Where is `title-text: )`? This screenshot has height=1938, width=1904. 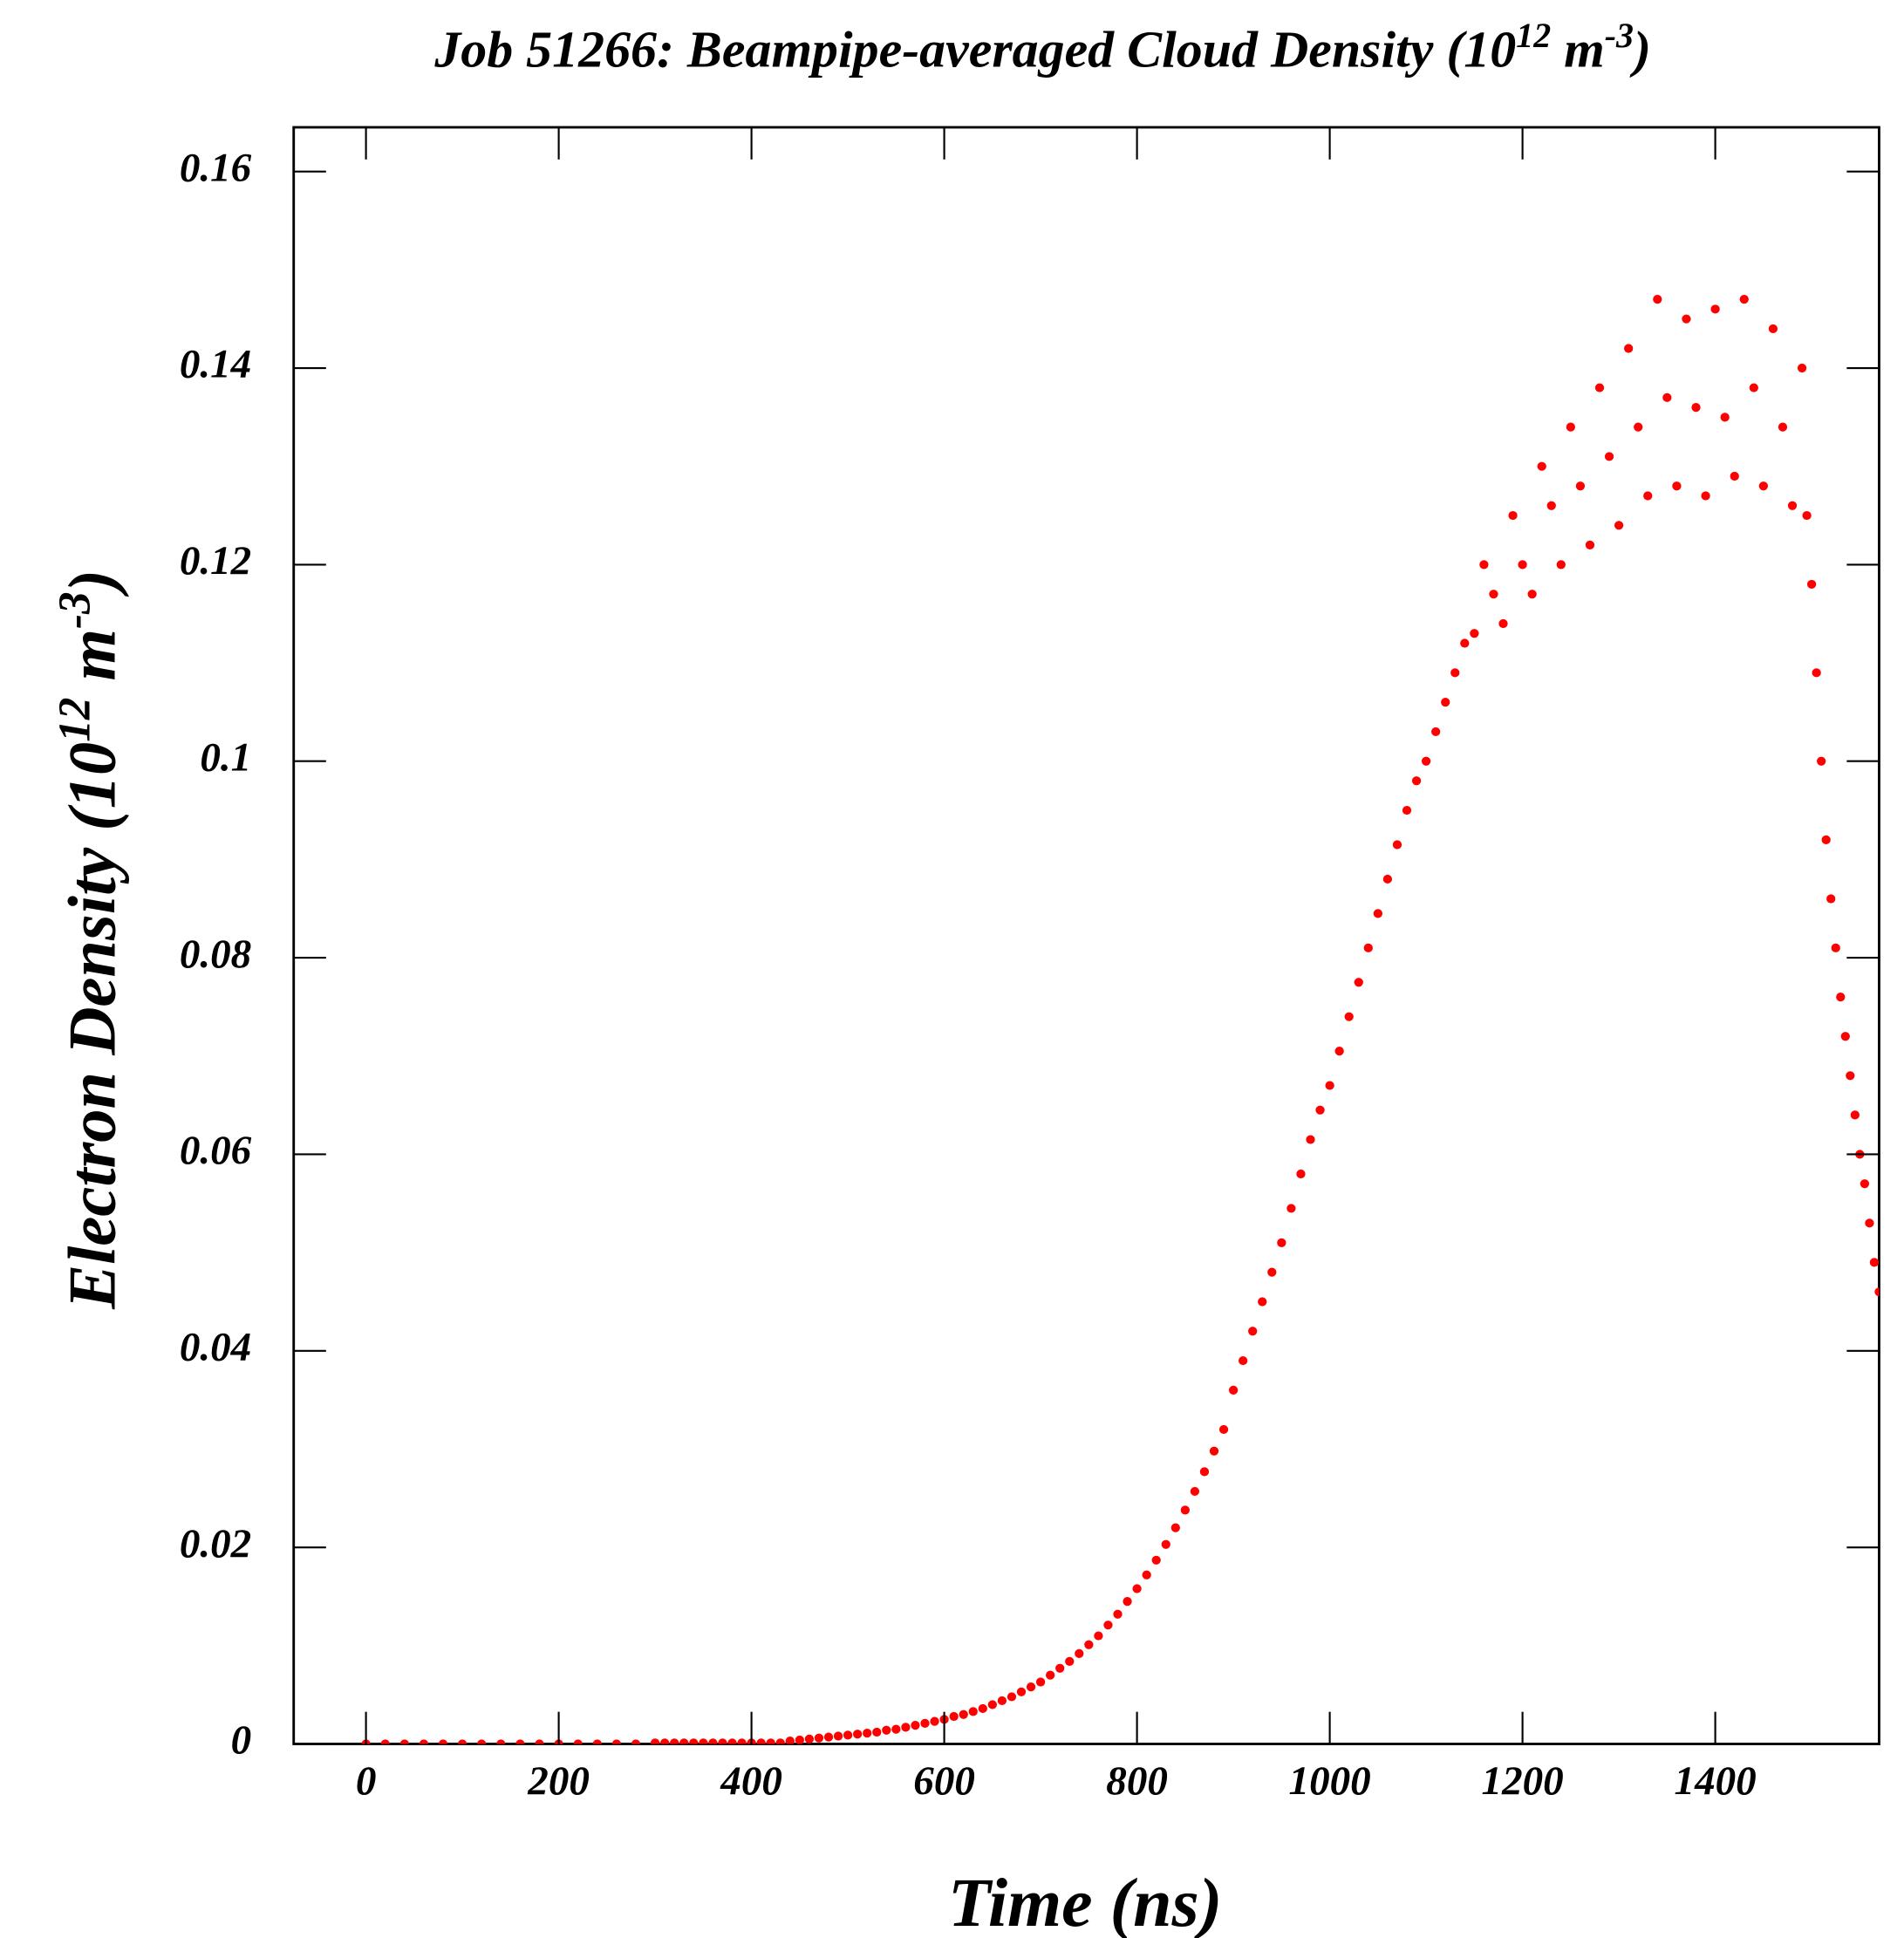 title-text: ) is located at coordinates (1640, 50).